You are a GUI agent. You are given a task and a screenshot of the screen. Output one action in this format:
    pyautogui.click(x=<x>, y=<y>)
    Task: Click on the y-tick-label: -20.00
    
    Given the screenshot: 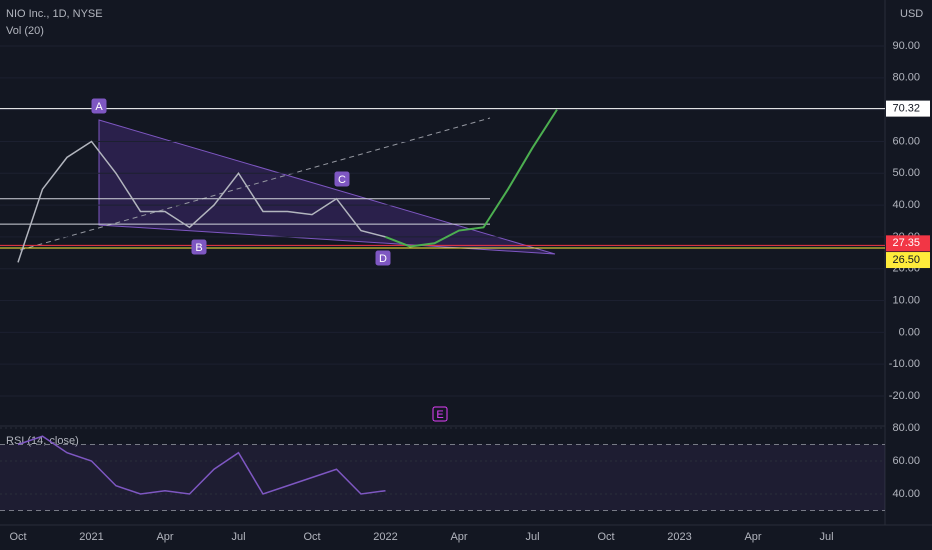 What is the action you would take?
    pyautogui.click(x=904, y=396)
    